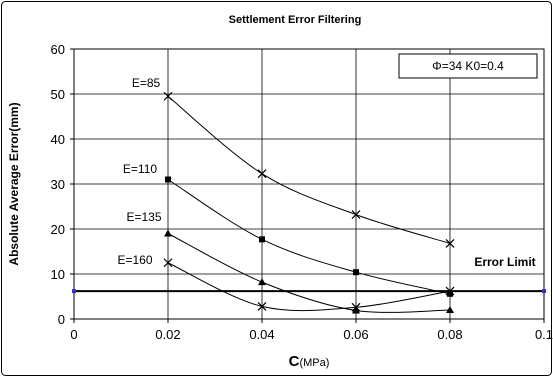  Describe the element at coordinates (58, 49) in the screenshot. I see `y-tick-label: 60` at that location.